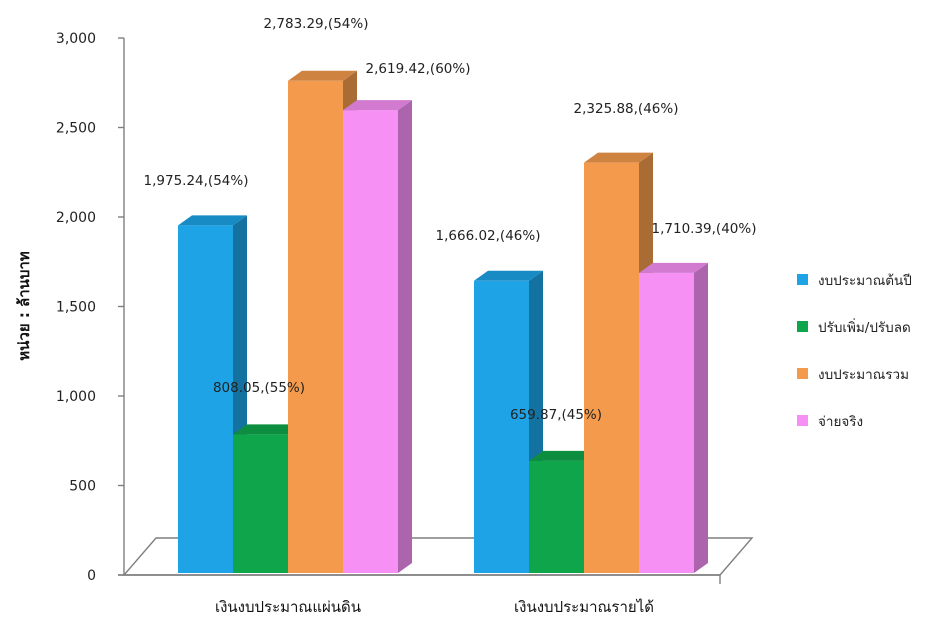 Image resolution: width=941 pixels, height=621 pixels. What do you see at coordinates (840, 422) in the screenshot?
I see `legend-label: จ่ายจริง` at bounding box center [840, 422].